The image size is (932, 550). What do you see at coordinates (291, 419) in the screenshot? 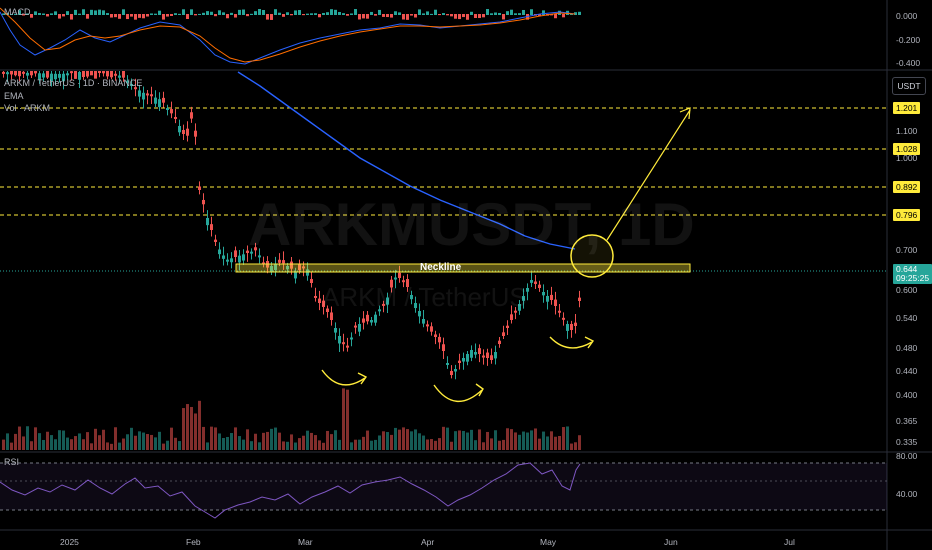
I see `volume-bars` at bounding box center [291, 419].